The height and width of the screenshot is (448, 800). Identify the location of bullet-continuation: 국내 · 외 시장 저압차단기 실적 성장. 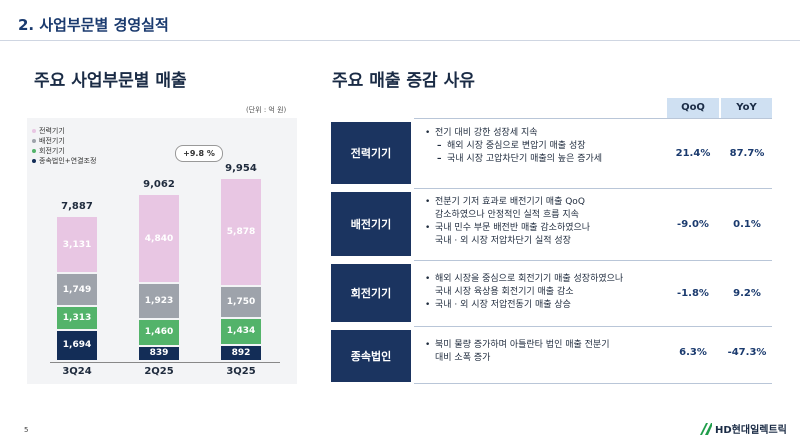
(503, 241).